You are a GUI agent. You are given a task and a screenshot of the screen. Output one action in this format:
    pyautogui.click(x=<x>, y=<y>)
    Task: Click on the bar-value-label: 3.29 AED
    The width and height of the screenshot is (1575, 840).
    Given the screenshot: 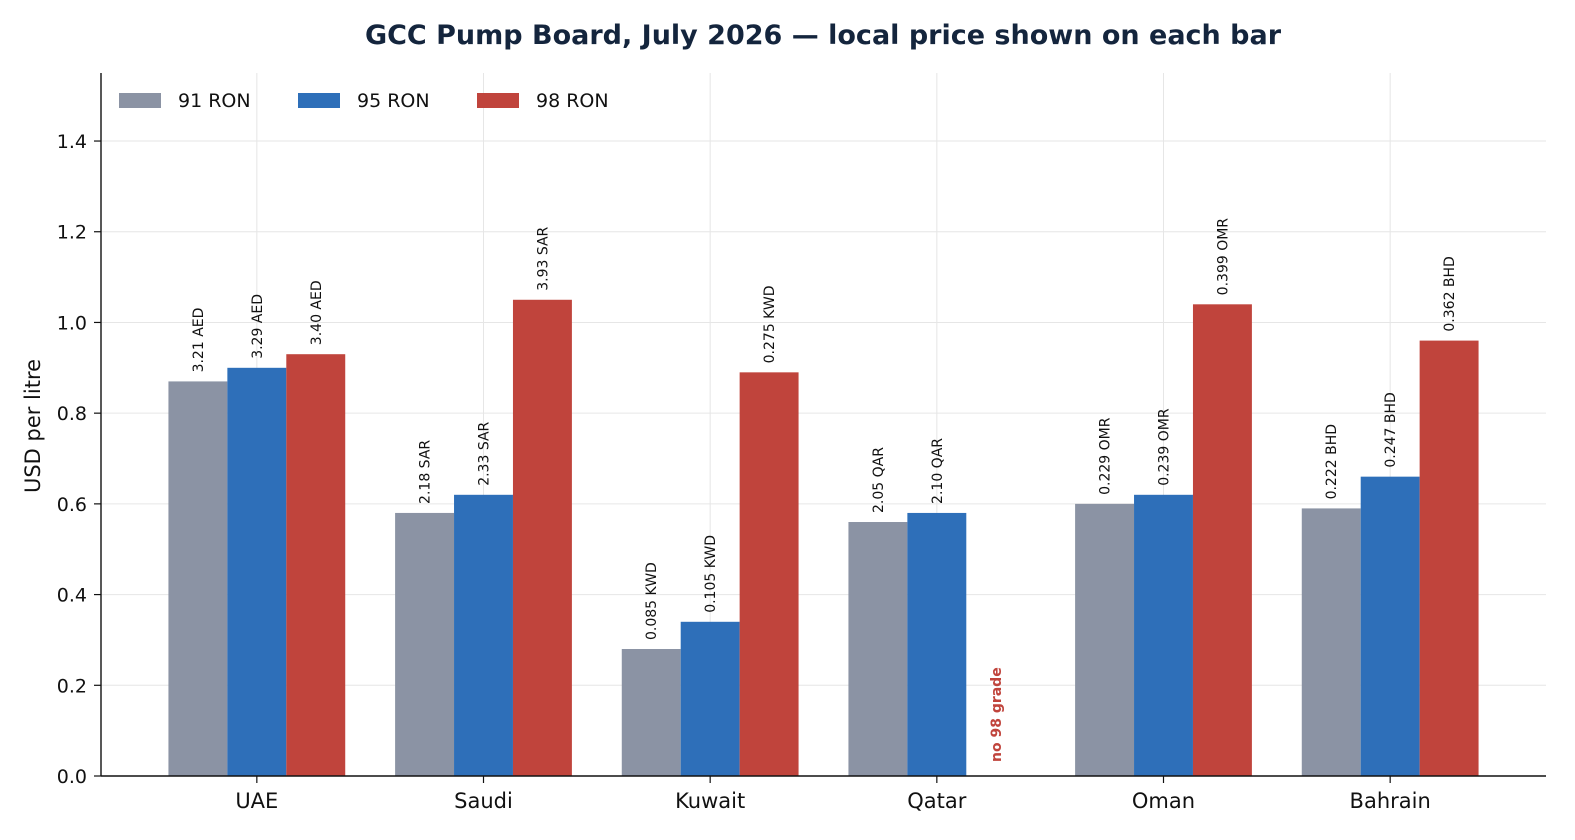 What is the action you would take?
    pyautogui.click(x=258, y=326)
    